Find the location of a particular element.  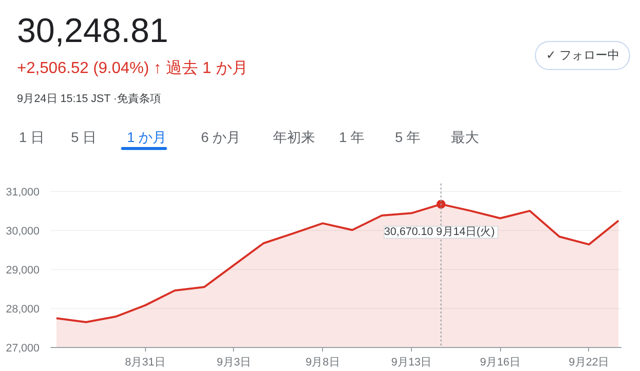

x-tick-label: 9月16日 is located at coordinates (500, 362).